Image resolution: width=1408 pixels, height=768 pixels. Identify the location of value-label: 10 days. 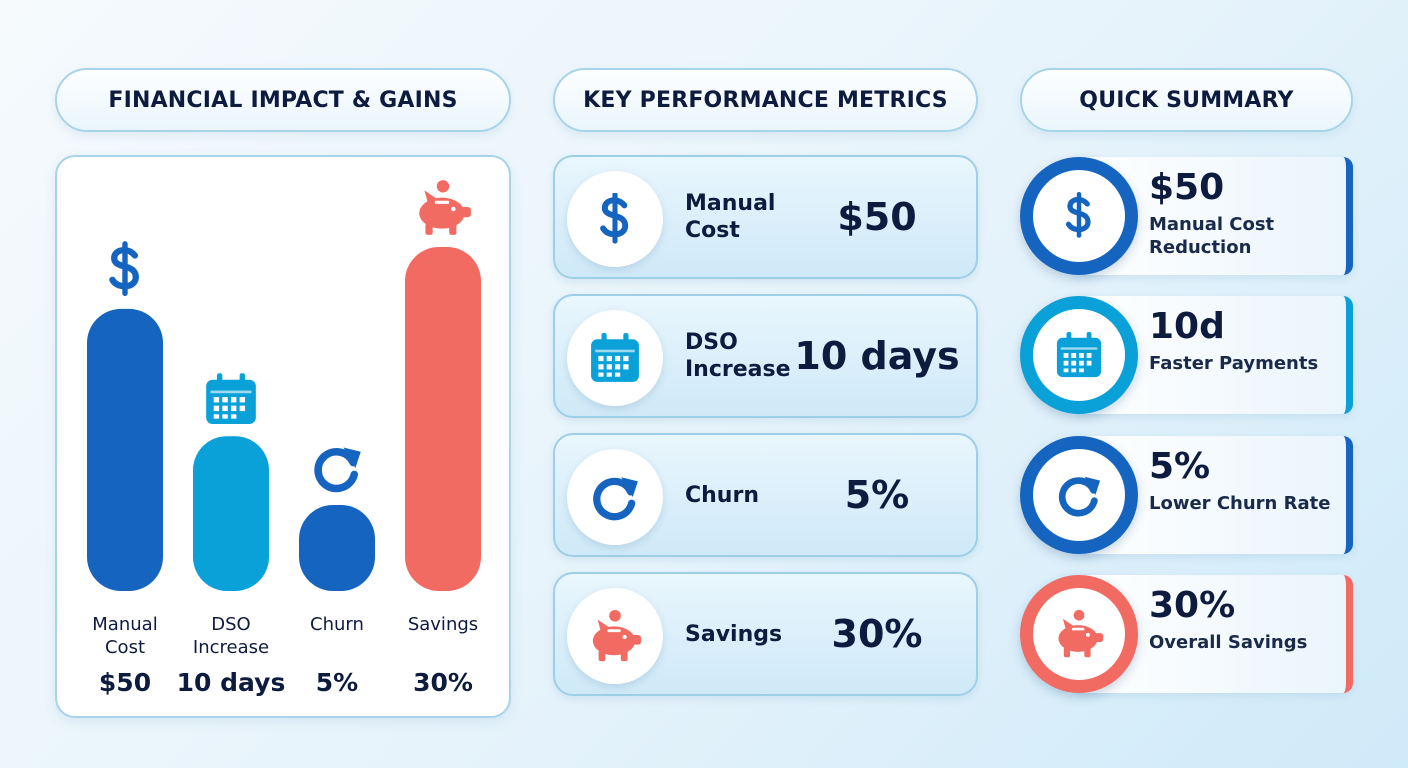
(231, 682).